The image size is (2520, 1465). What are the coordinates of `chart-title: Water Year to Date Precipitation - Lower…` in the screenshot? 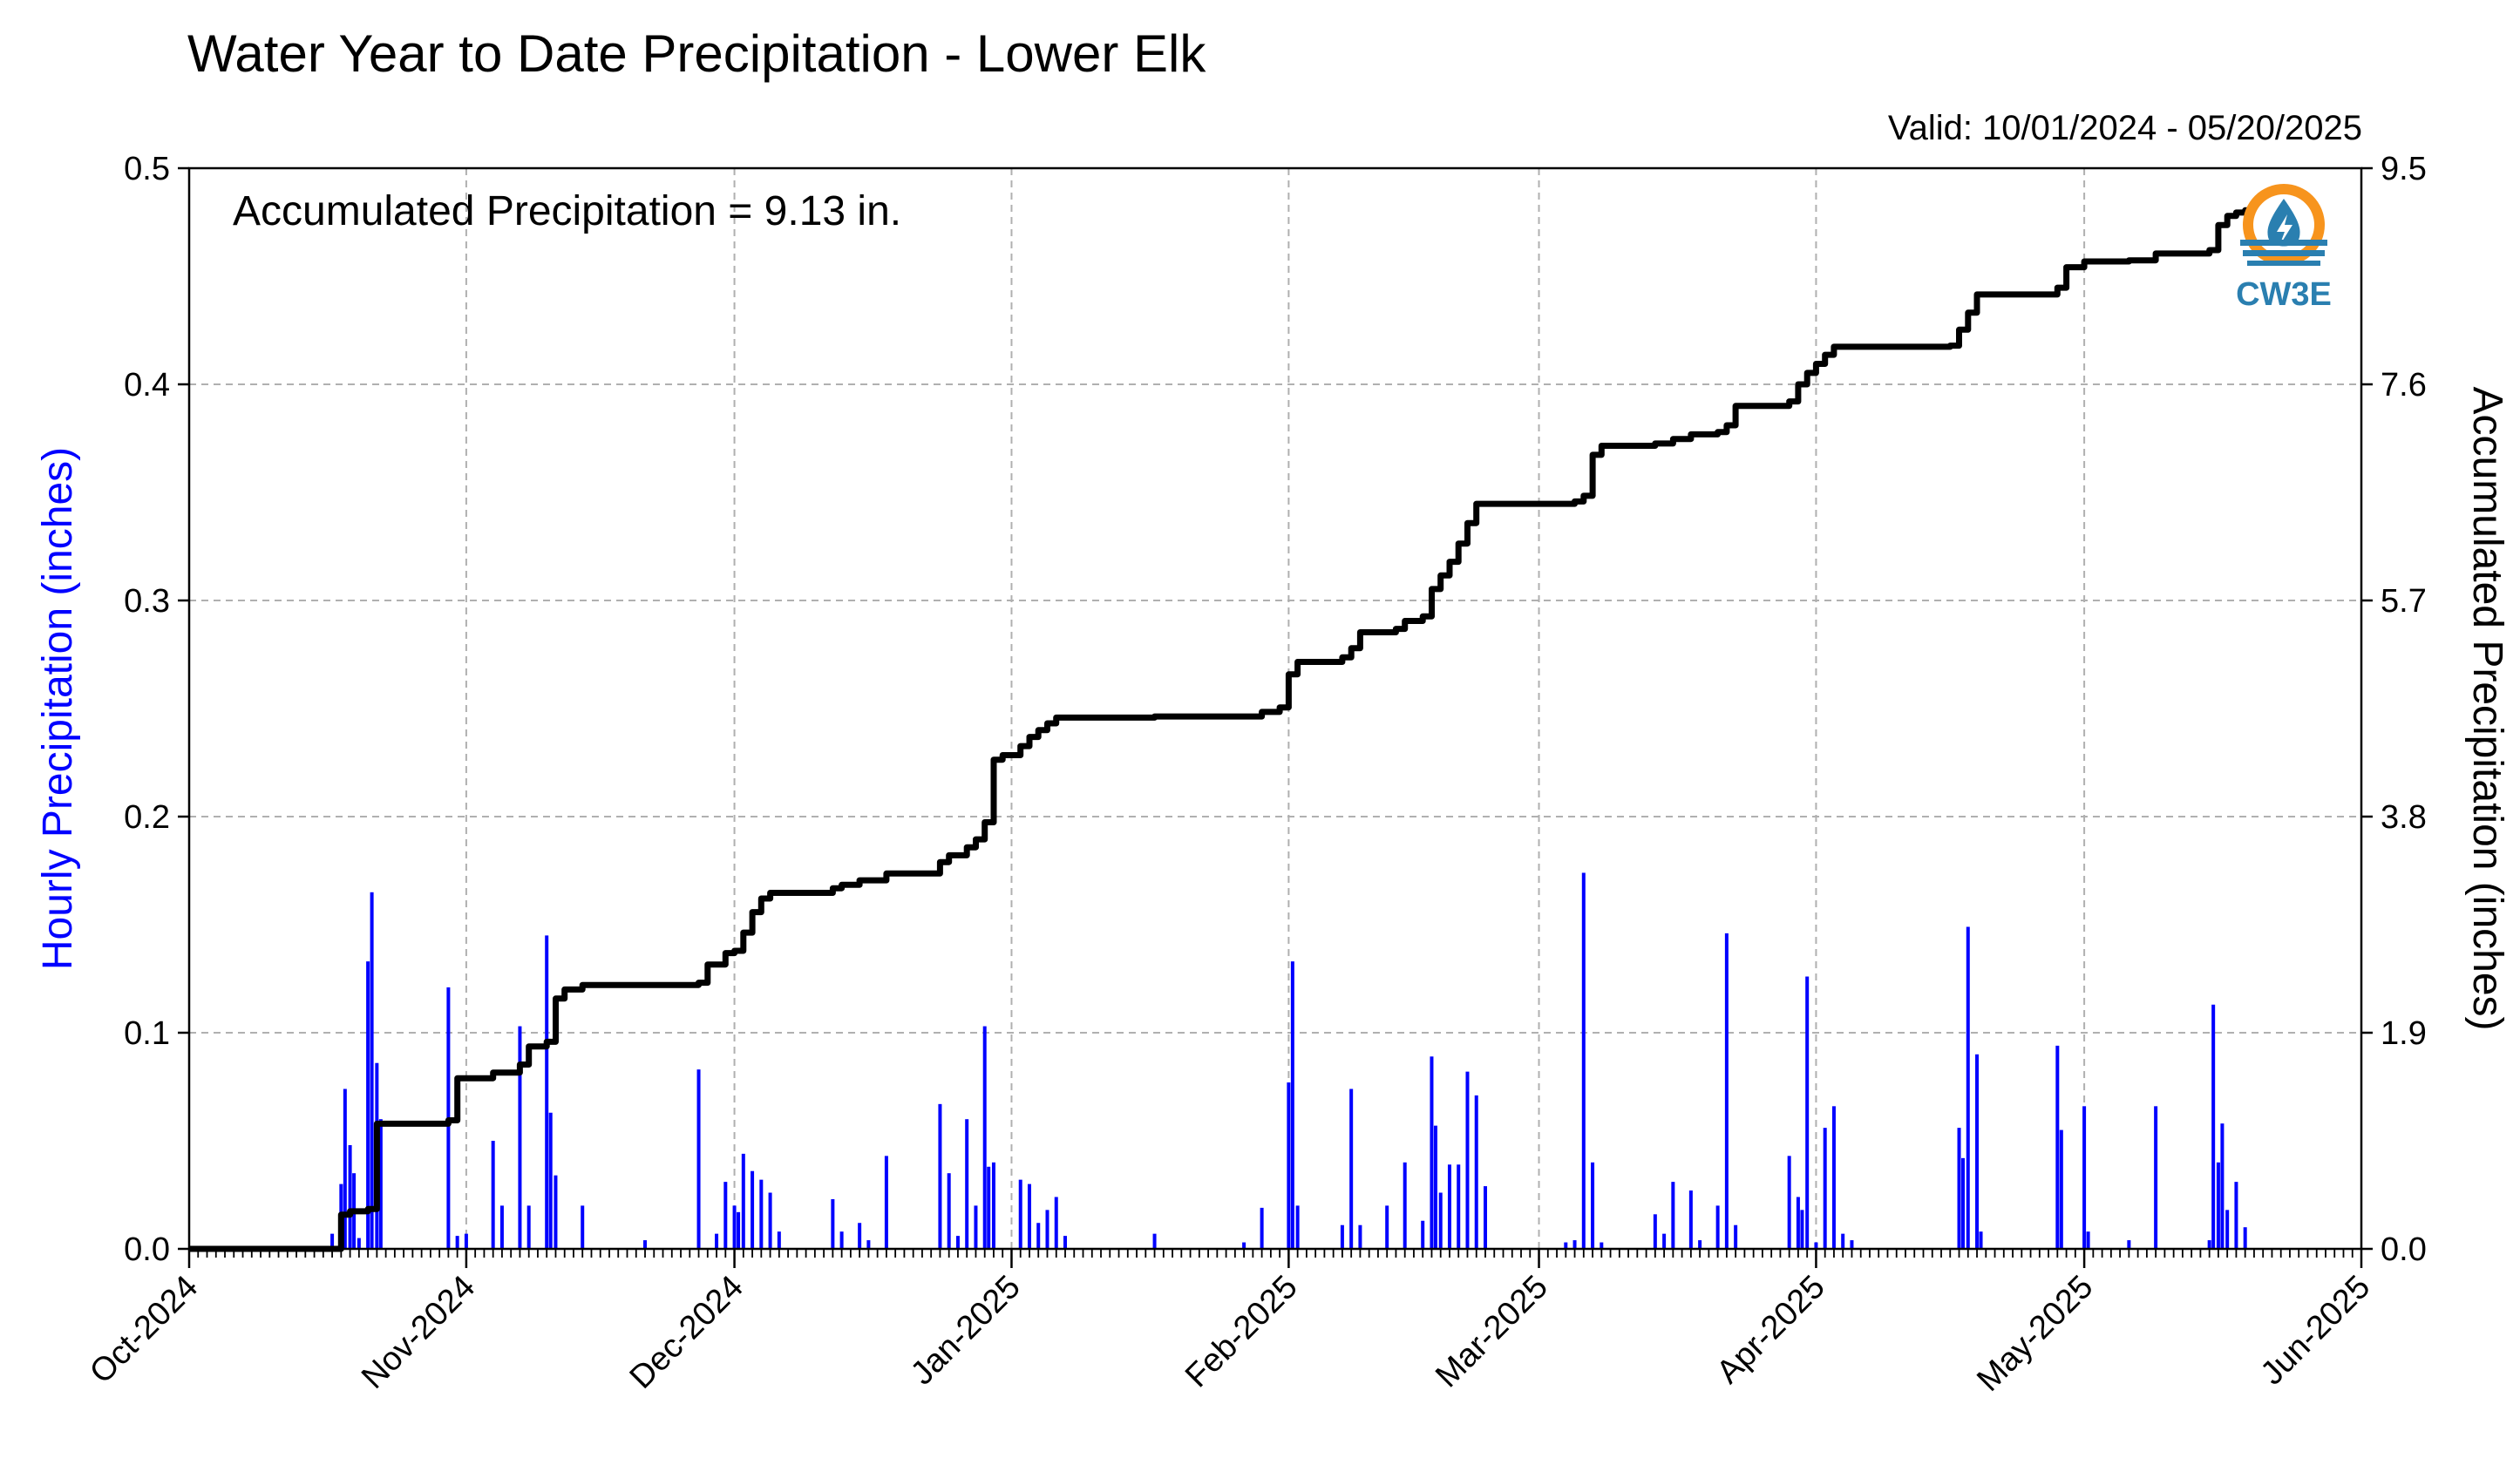 It's located at (696, 53).